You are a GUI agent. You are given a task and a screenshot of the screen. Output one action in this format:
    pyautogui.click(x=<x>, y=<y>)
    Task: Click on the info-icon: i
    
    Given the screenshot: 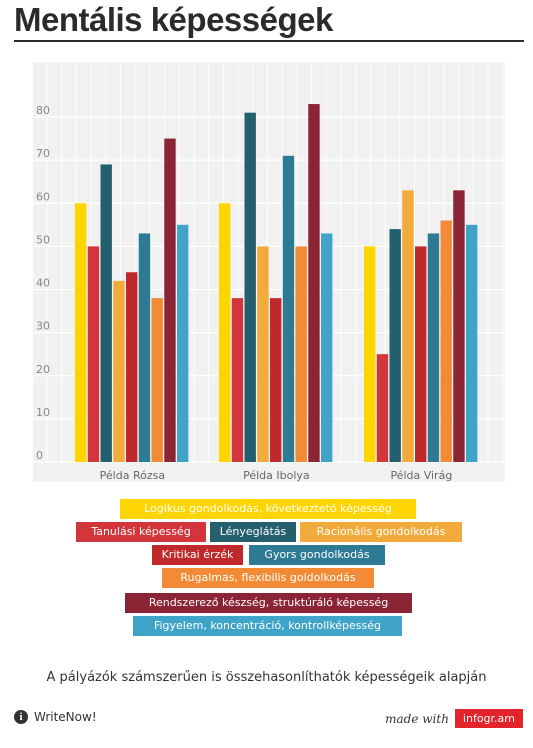 What is the action you would take?
    pyautogui.click(x=21, y=717)
    